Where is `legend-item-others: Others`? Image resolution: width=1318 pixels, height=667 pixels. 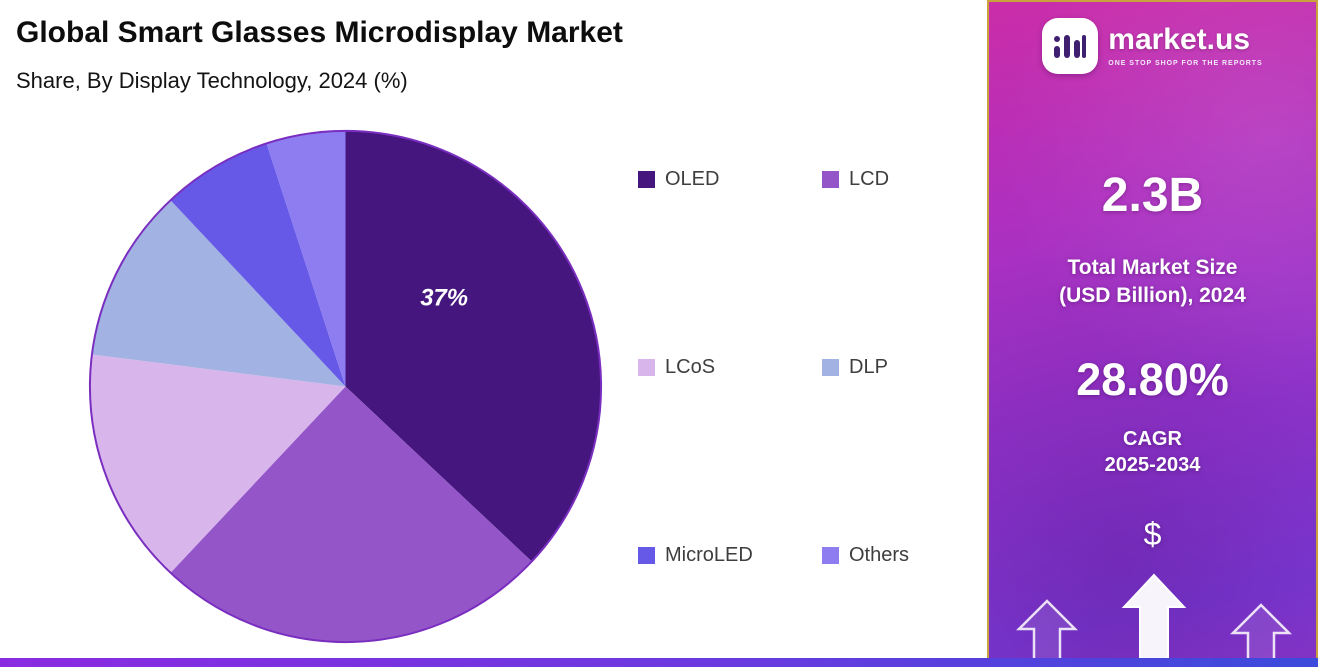
legend-item-others: Others is located at coordinates (914, 555).